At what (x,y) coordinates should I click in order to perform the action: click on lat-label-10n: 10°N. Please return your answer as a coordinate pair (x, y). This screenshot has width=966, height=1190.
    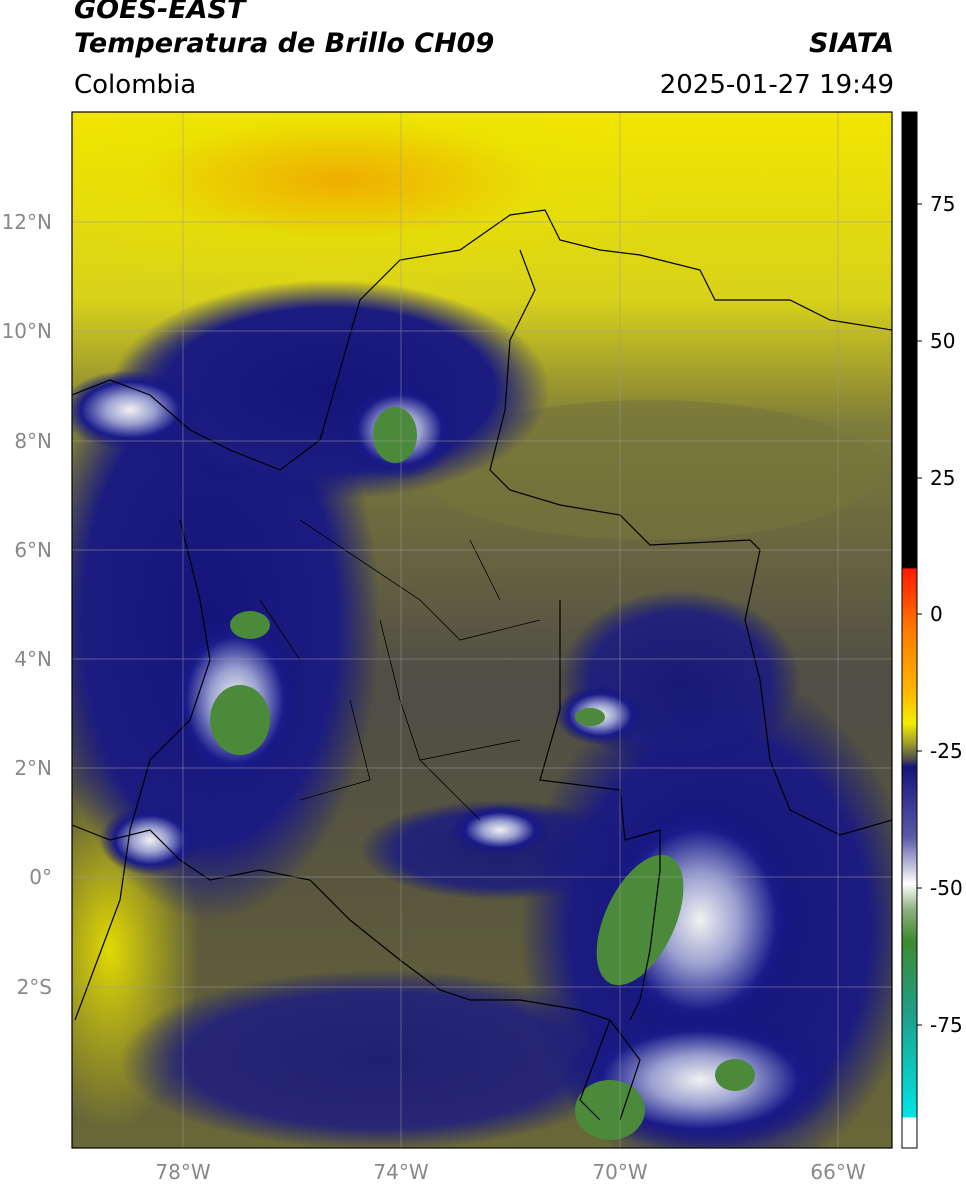
    Looking at the image, I should click on (26, 331).